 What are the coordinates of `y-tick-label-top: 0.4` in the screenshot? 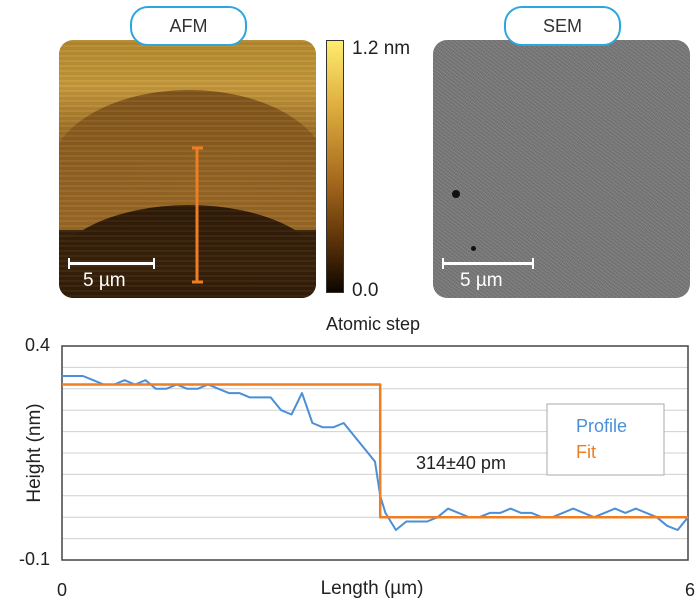 It's located at (37, 345).